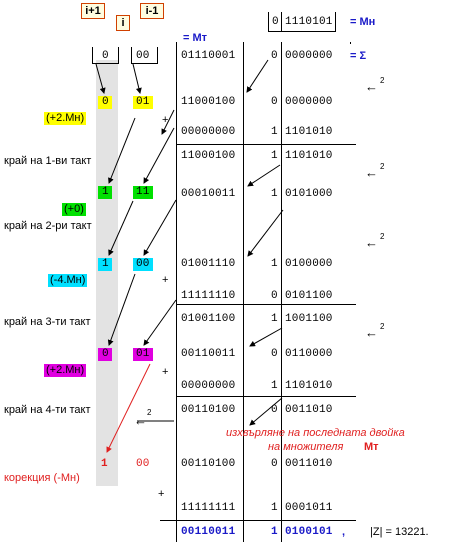 This screenshot has width=455, height=550. Describe the element at coordinates (143, 192) in the screenshot. I see `step2-bits: 11` at that location.